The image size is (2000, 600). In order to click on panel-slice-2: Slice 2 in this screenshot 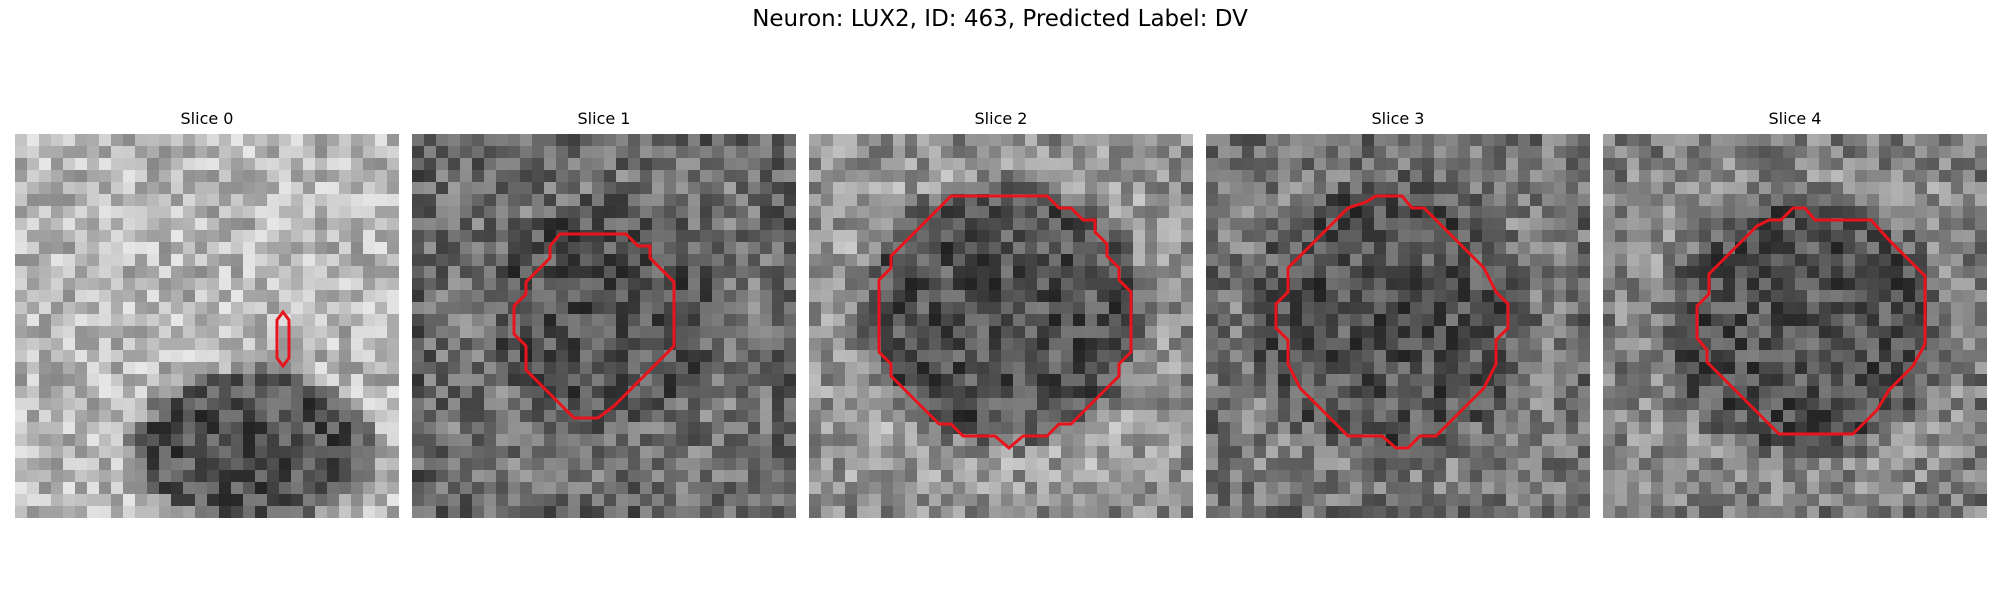, I will do `click(1001, 313)`.